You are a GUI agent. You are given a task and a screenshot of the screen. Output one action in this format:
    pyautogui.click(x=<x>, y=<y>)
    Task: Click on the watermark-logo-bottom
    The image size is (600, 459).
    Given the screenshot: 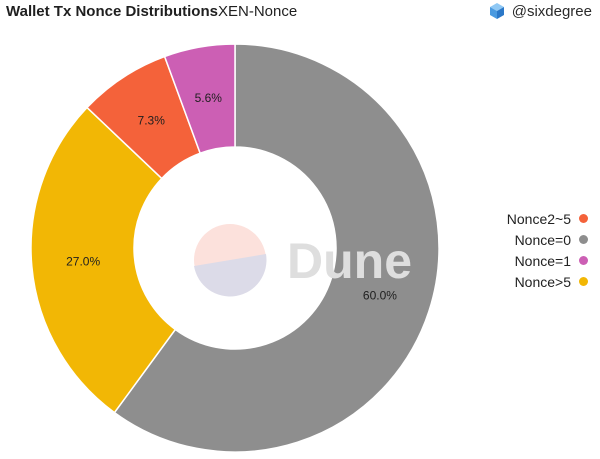 What is the action you would take?
    pyautogui.click(x=230, y=275)
    